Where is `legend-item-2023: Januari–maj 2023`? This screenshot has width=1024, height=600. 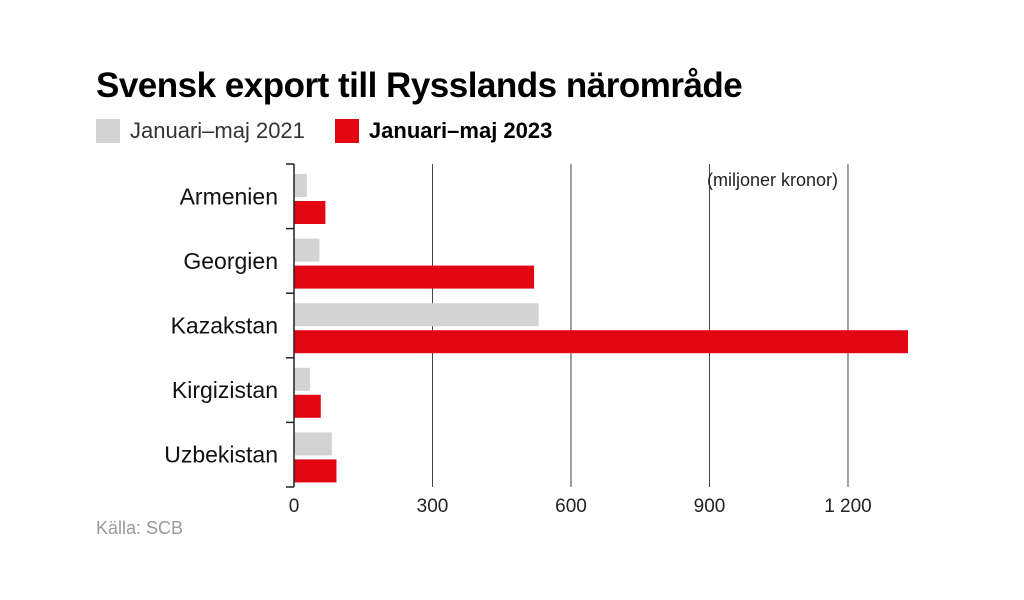
legend-item-2023: Januari–maj 2023 is located at coordinates (443, 131).